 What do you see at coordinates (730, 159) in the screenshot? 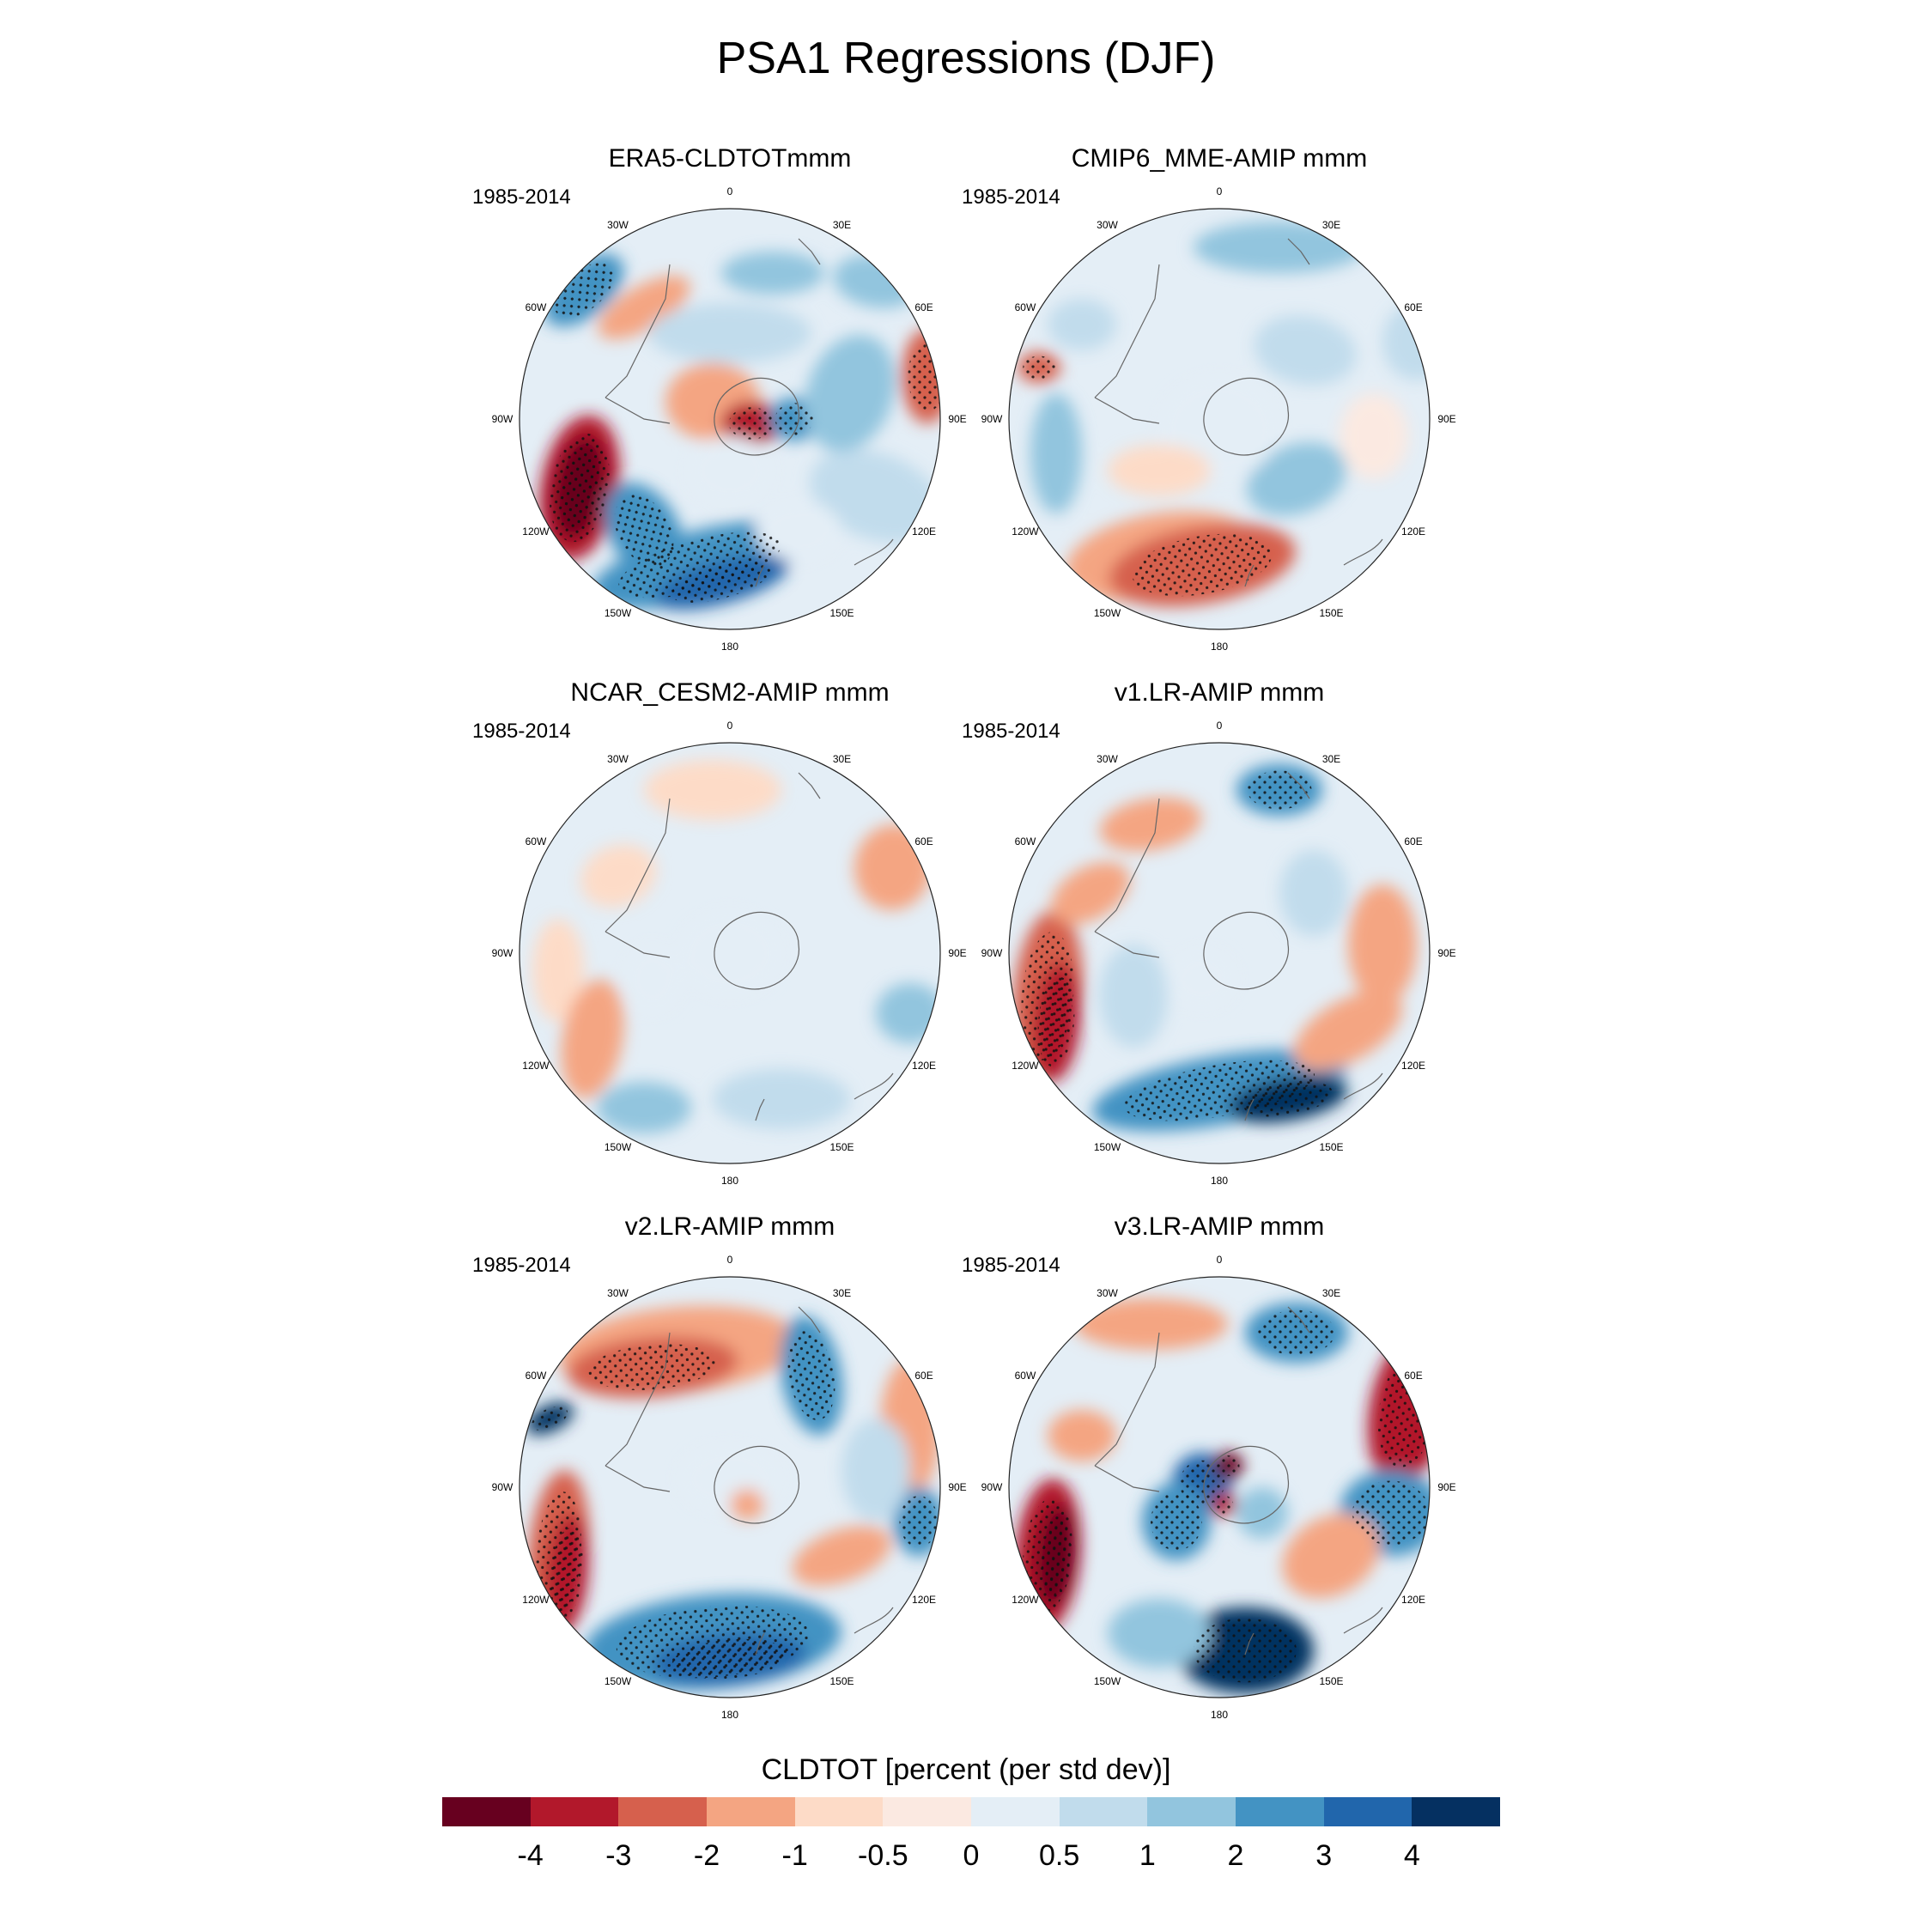
I see `panel-title: ERA5-CLDTOTmmm` at bounding box center [730, 159].